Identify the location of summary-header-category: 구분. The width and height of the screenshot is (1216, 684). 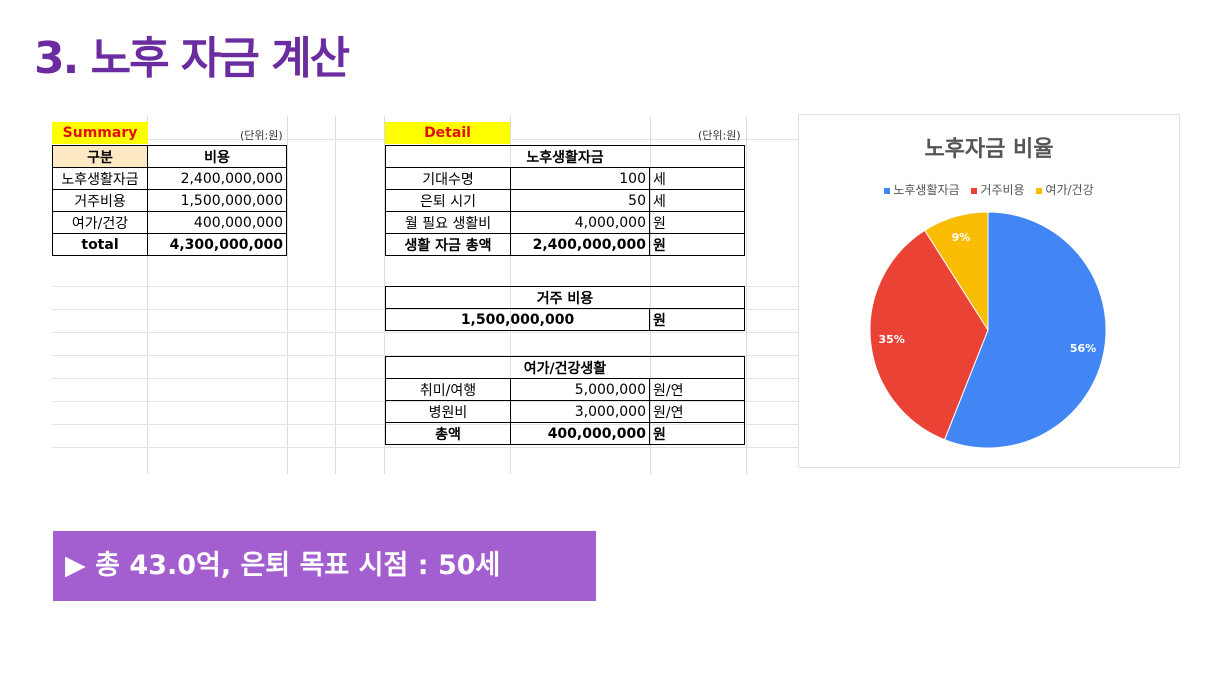
(100, 156).